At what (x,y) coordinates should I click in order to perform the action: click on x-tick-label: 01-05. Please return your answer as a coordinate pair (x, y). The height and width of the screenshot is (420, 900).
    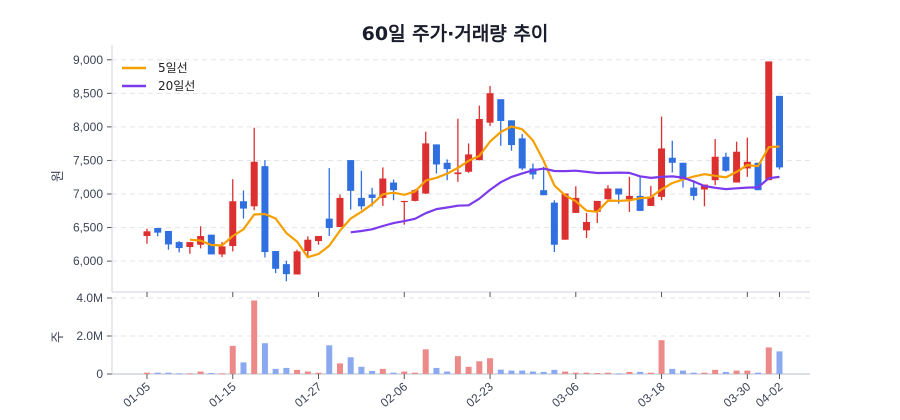
    Looking at the image, I should click on (136, 394).